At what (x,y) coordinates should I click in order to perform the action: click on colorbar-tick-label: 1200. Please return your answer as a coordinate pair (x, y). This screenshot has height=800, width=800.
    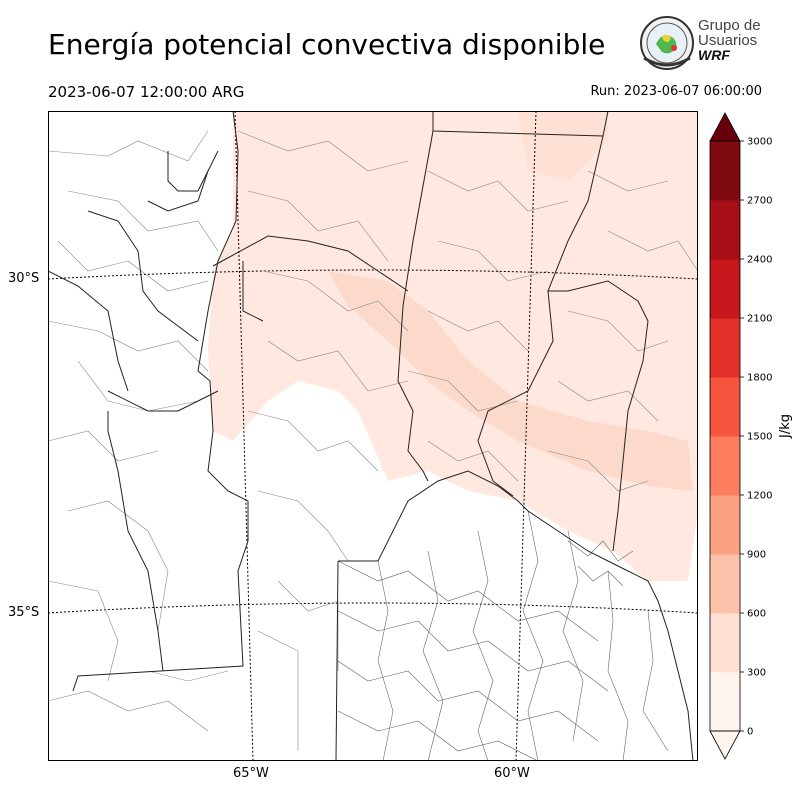
    Looking at the image, I should click on (759, 496).